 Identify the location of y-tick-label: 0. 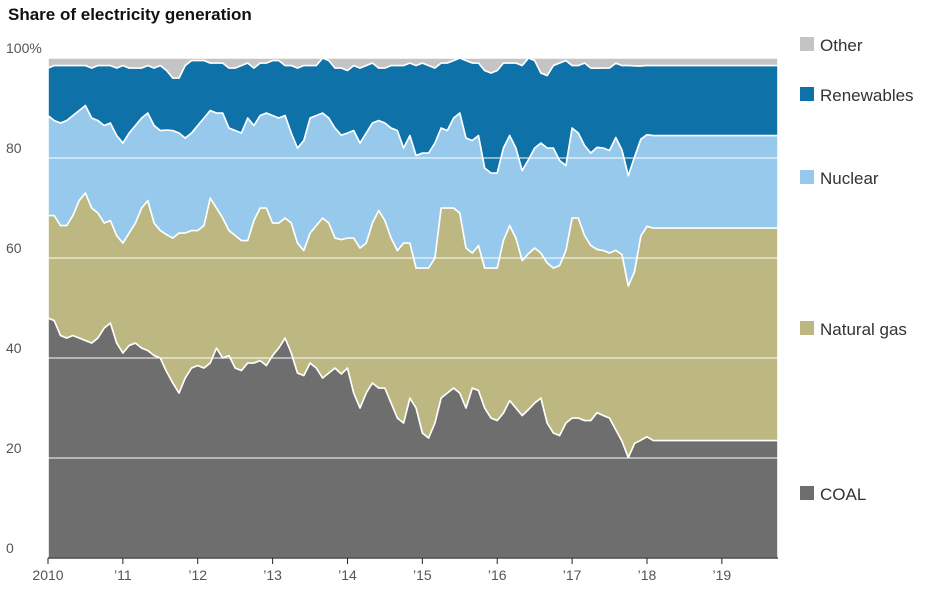
(10, 548).